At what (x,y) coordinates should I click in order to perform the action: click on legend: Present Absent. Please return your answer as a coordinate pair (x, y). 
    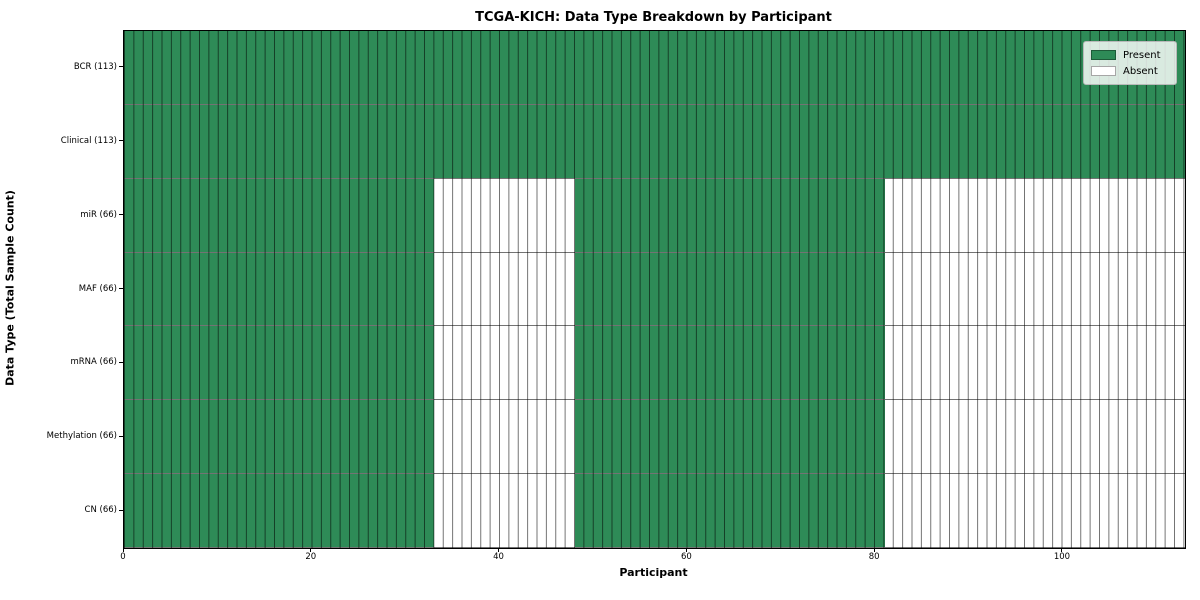
    Looking at the image, I should click on (1130, 63).